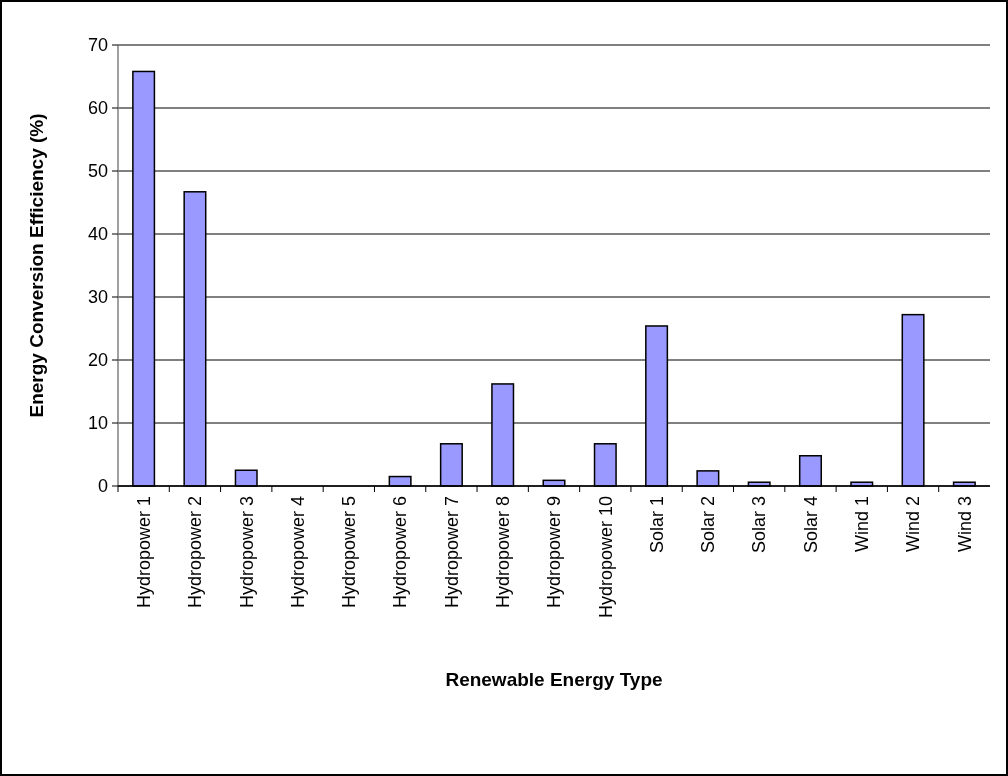 The height and width of the screenshot is (776, 1008). I want to click on y-tick-label: 50, so click(97, 171).